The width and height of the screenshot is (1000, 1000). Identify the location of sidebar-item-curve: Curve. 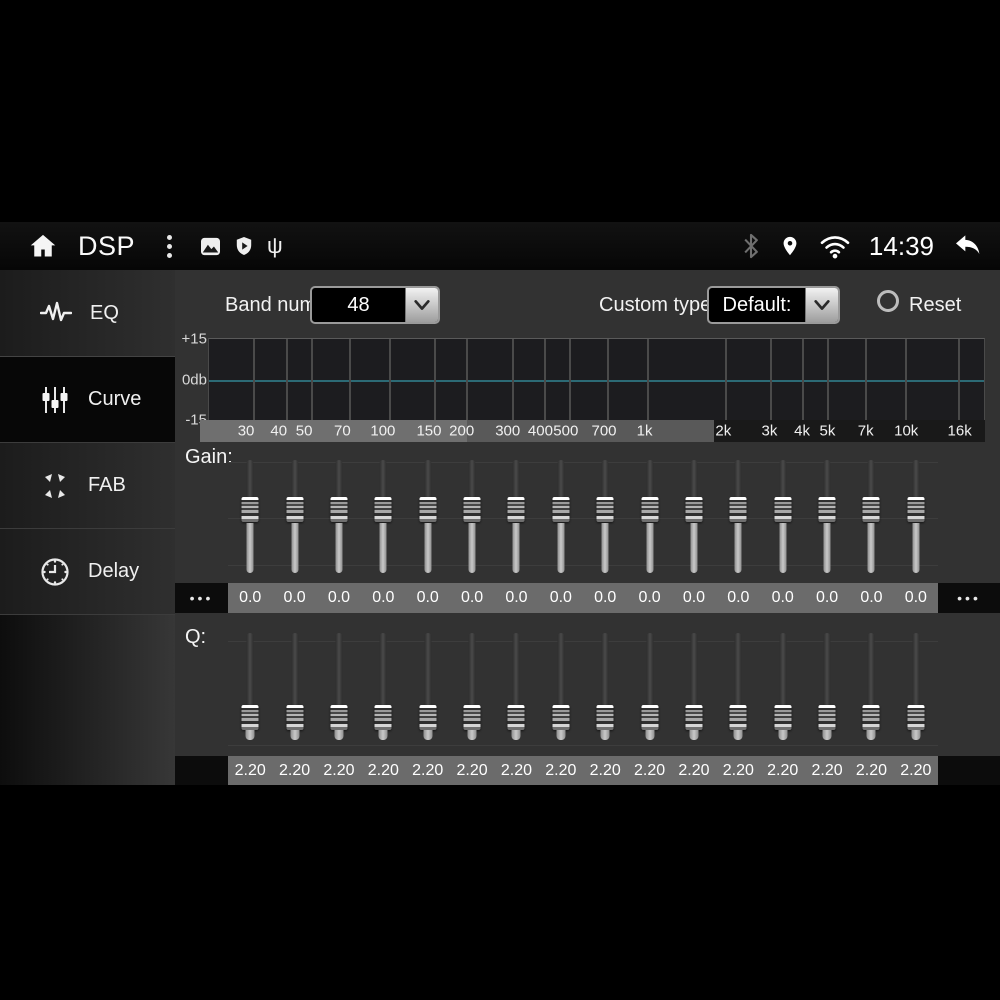
(87, 399).